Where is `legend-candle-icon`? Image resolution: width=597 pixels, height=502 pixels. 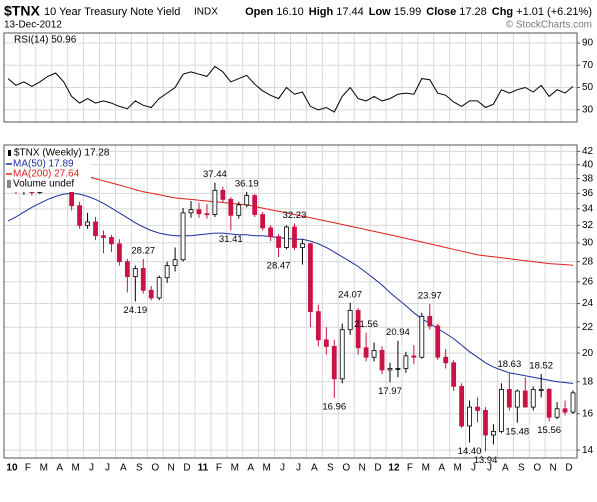
legend-candle-icon is located at coordinates (9, 153).